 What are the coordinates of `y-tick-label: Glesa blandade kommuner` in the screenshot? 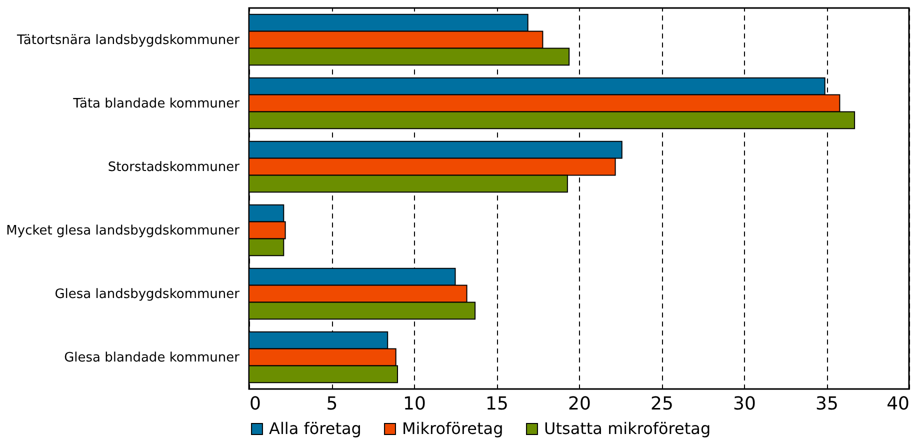 It's located at (152, 358).